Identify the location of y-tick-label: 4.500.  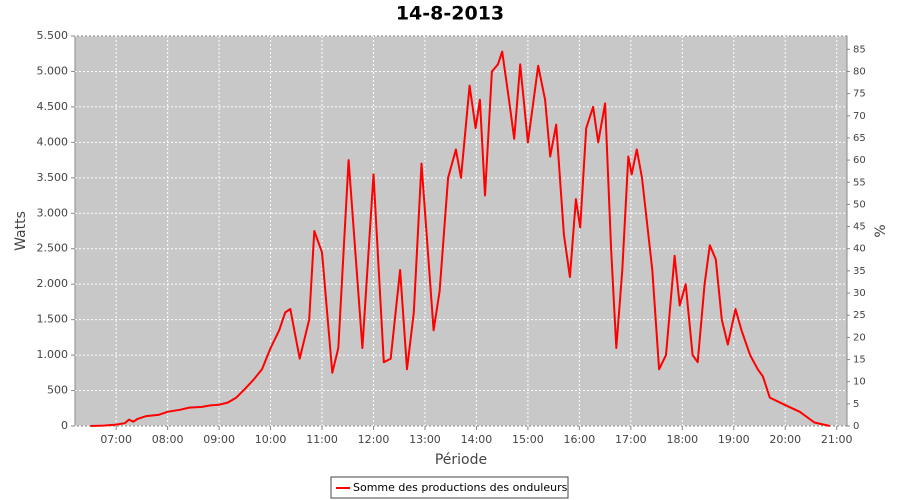
(53, 106).